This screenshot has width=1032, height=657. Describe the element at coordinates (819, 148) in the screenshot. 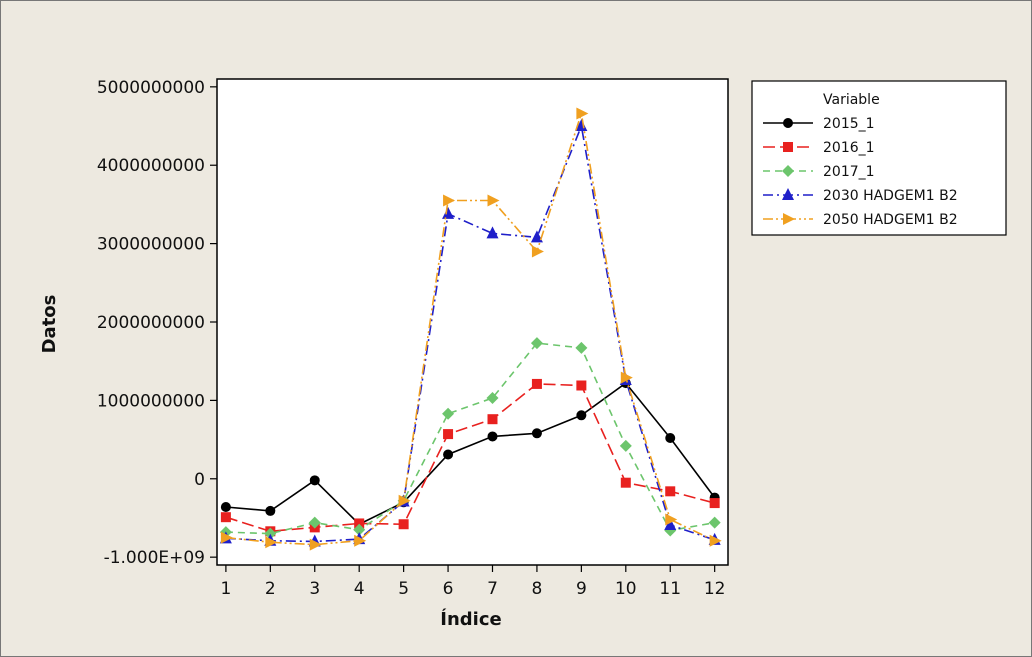

I see `legend-item: 2016_1` at that location.